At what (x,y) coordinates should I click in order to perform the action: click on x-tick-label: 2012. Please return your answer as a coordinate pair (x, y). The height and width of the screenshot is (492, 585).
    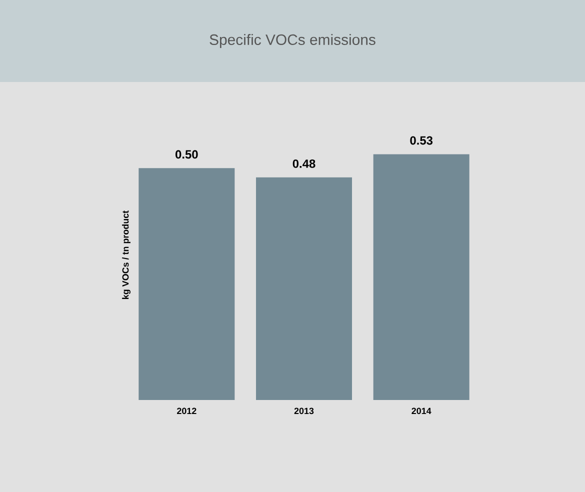
    Looking at the image, I should click on (186, 411).